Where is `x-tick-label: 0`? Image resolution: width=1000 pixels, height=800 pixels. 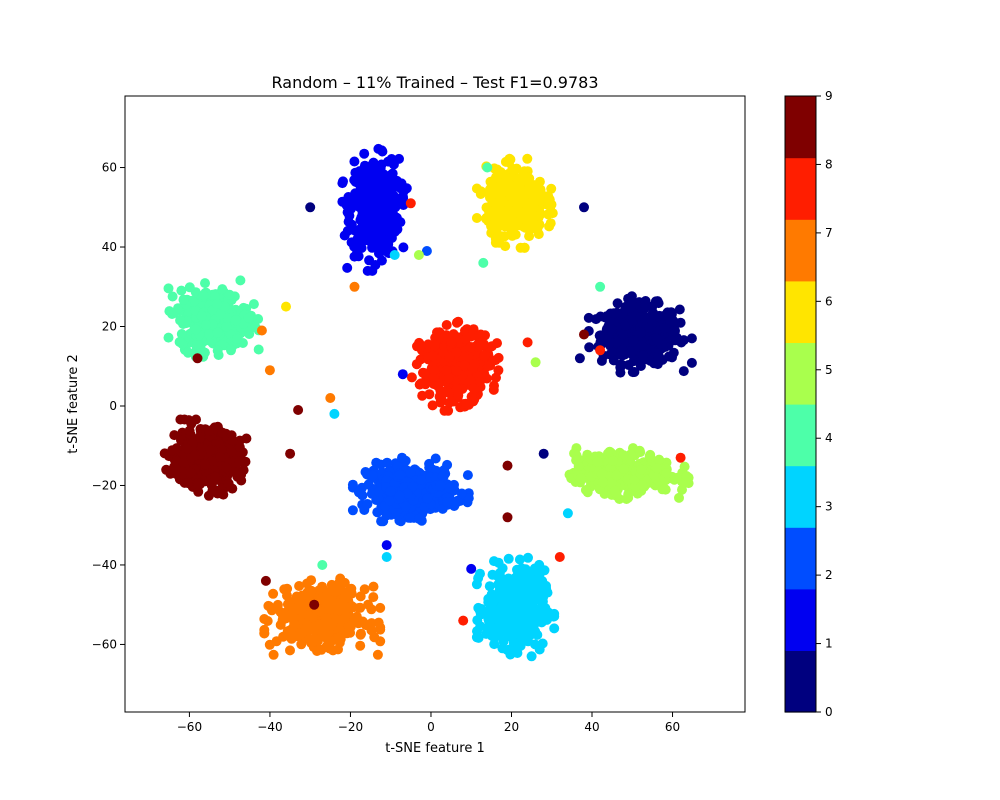 x-tick-label: 0 is located at coordinates (431, 727).